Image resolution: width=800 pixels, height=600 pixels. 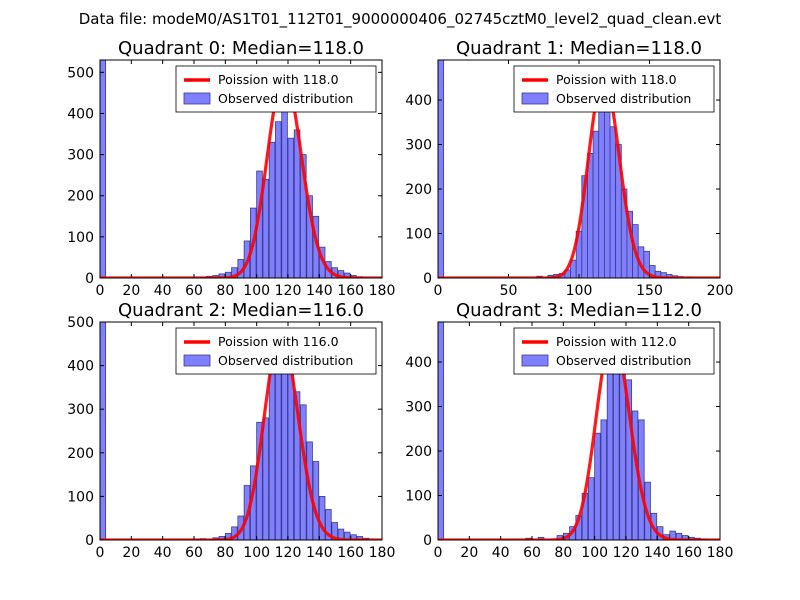 I want to click on quadrant-3-title: Quadrant 3: Median=112.0, so click(x=579, y=310).